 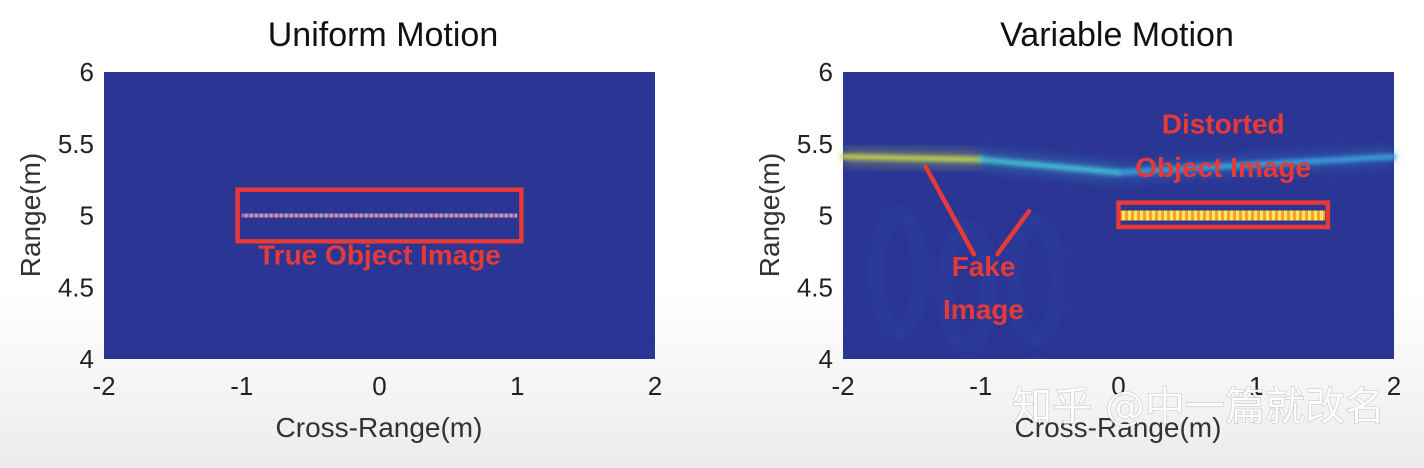 What do you see at coordinates (983, 309) in the screenshot?
I see `annotation-label: Image` at bounding box center [983, 309].